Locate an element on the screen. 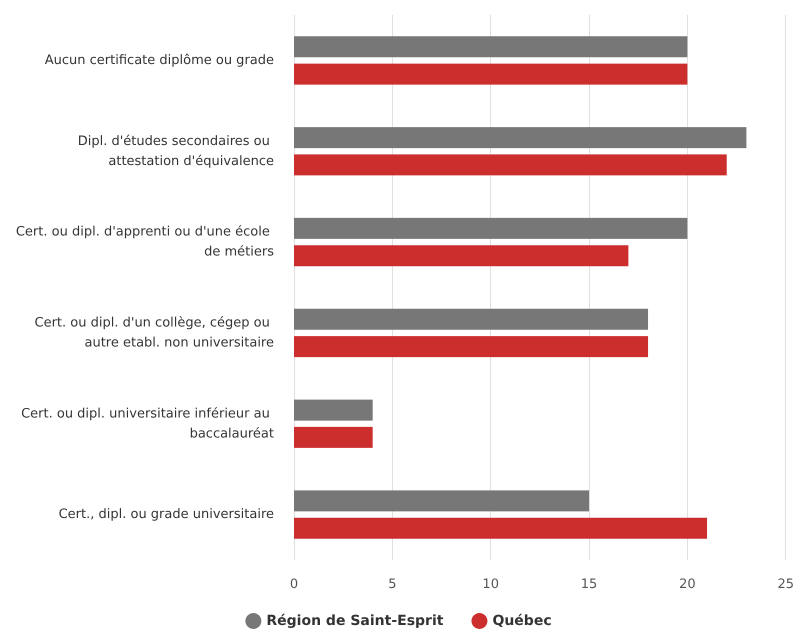  y-tick-label: Aucun certificate diplôme ou grade is located at coordinates (159, 60).